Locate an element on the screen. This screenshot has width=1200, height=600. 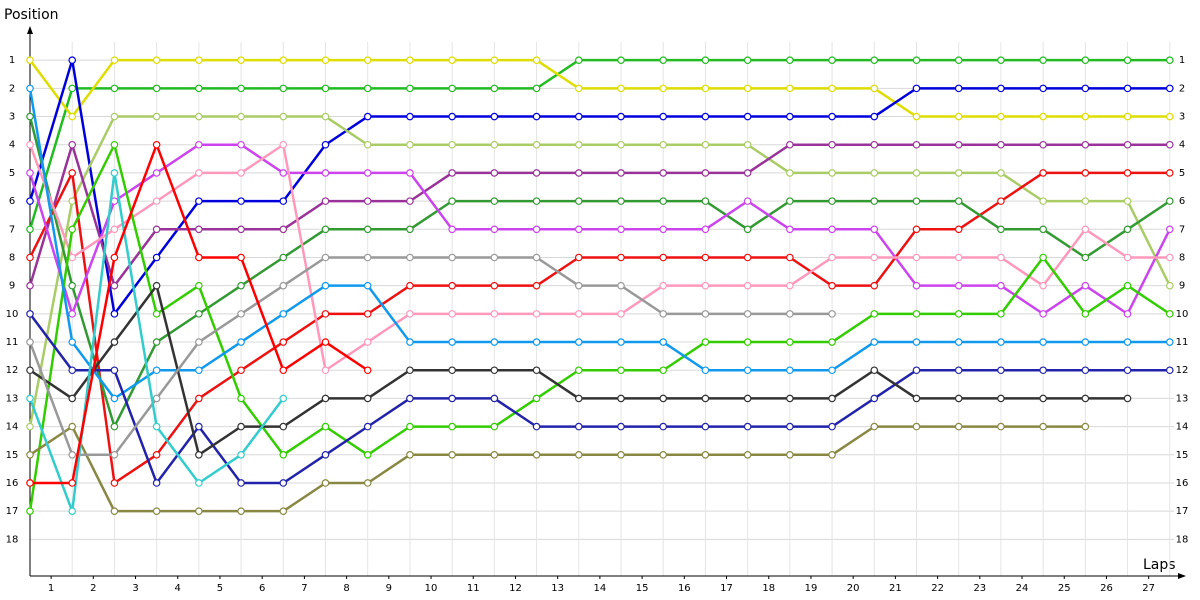
y-tick-label-right: 10 is located at coordinates (1182, 314).